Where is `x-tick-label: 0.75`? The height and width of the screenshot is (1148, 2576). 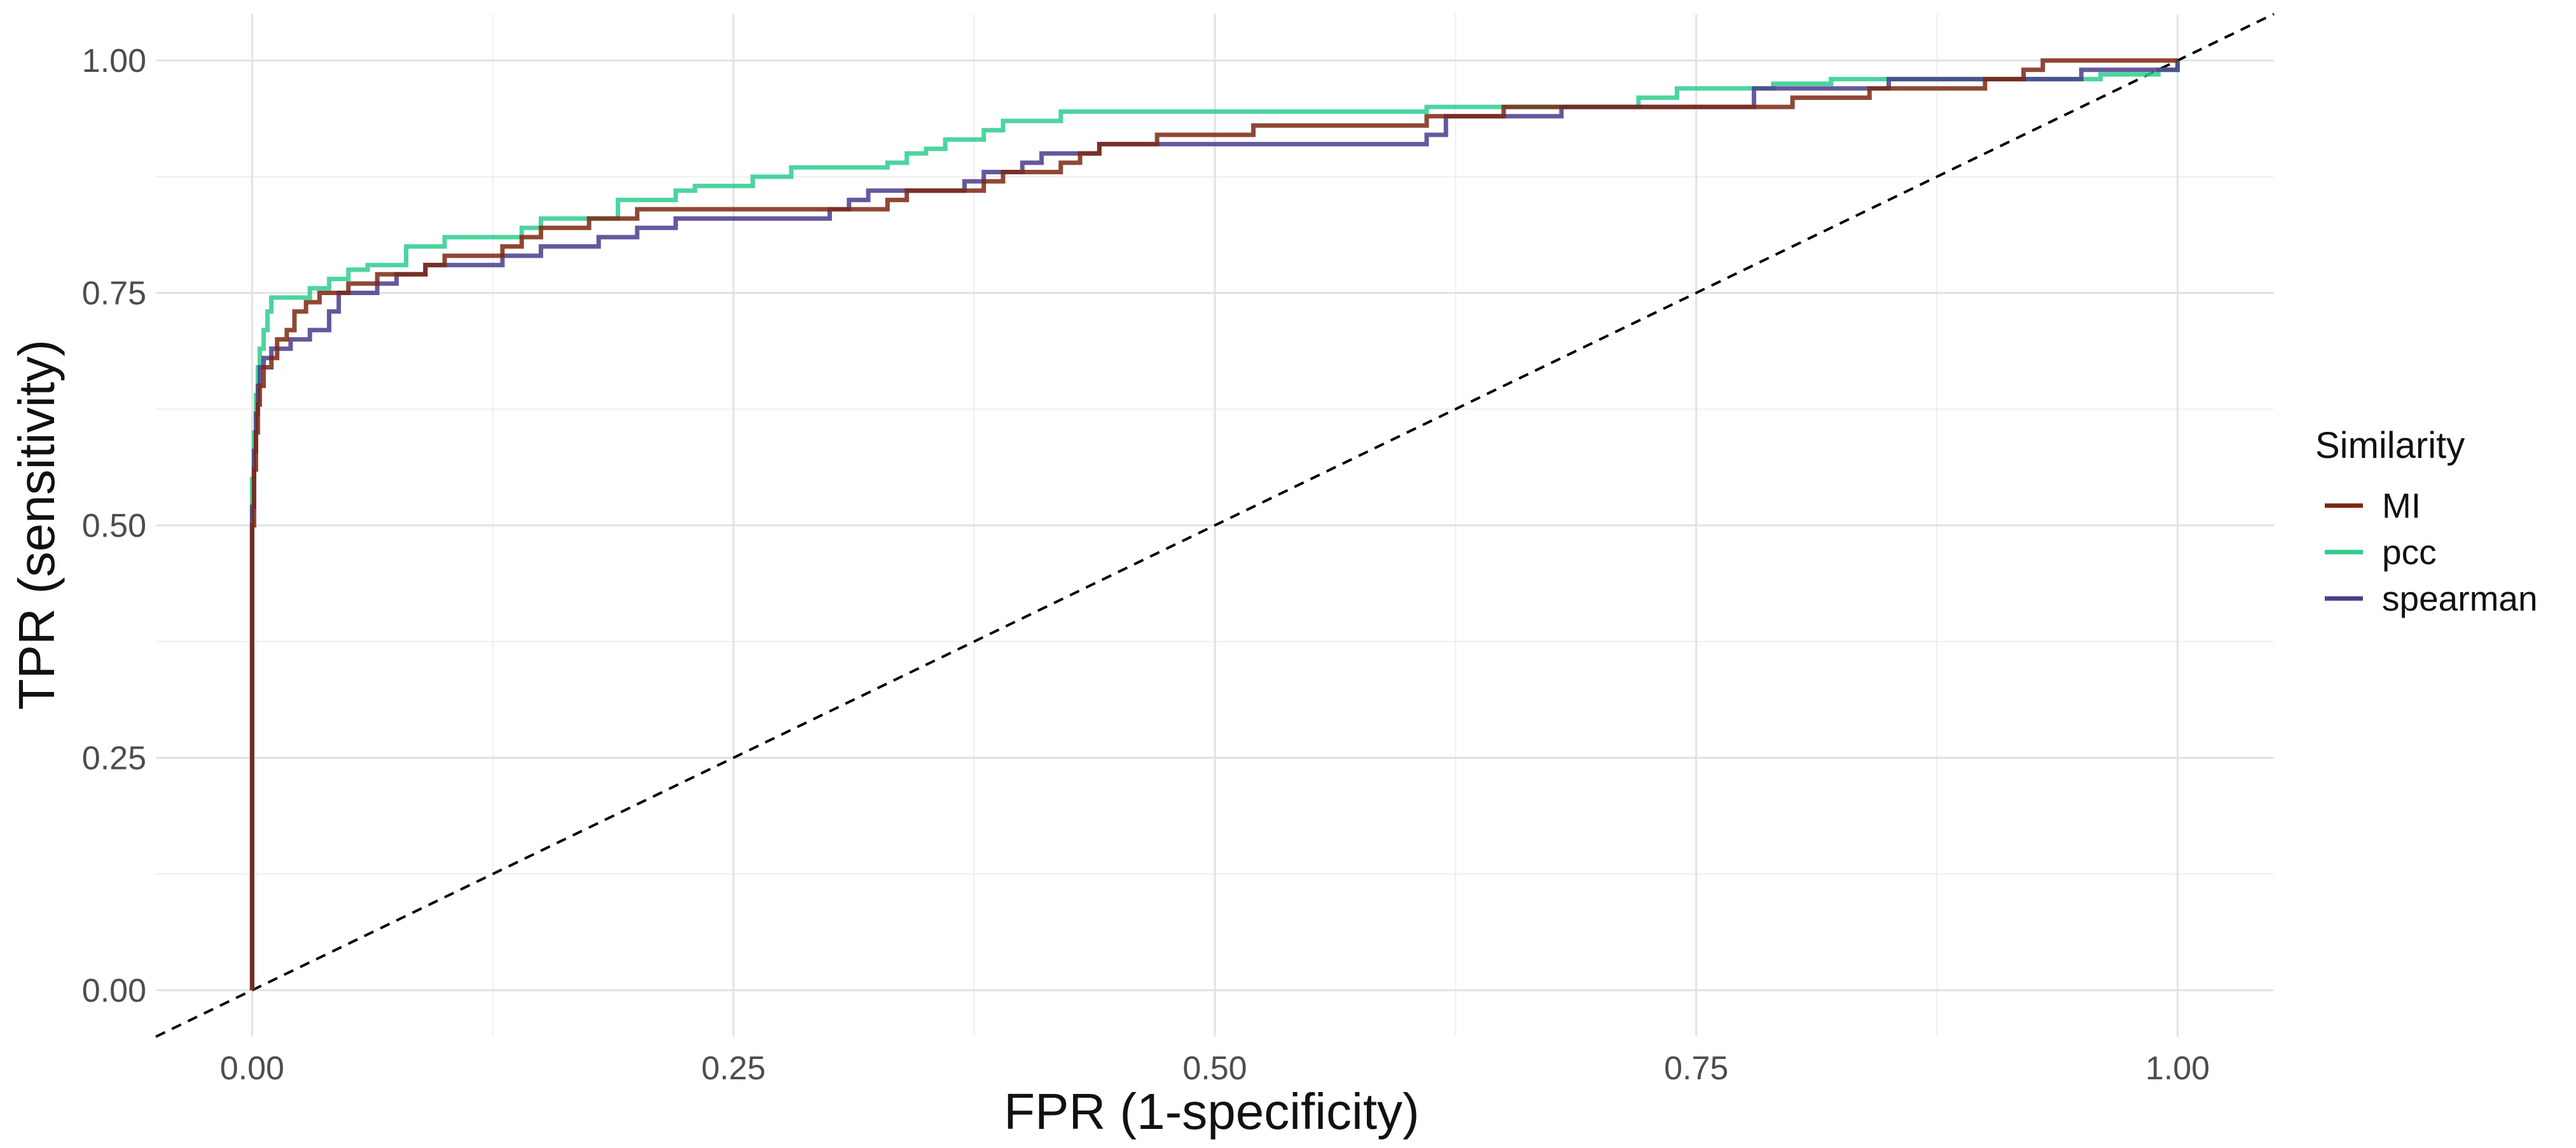 x-tick-label: 0.75 is located at coordinates (1696, 1068).